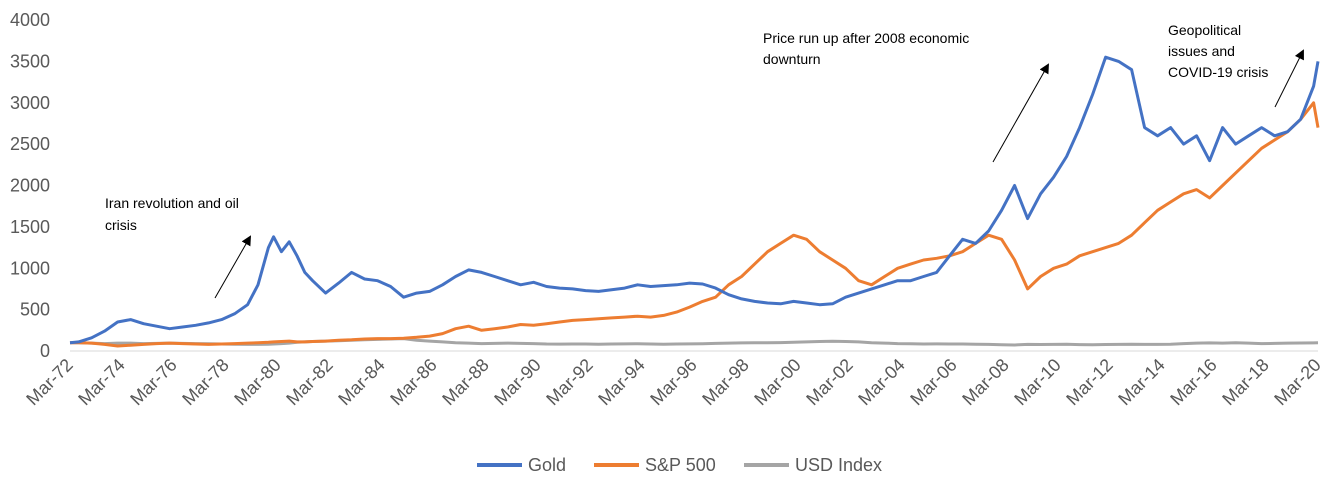 This screenshot has height=486, width=1332. Describe the element at coordinates (1193, 382) in the screenshot. I see `x-tick-label: Mar-16` at that location.